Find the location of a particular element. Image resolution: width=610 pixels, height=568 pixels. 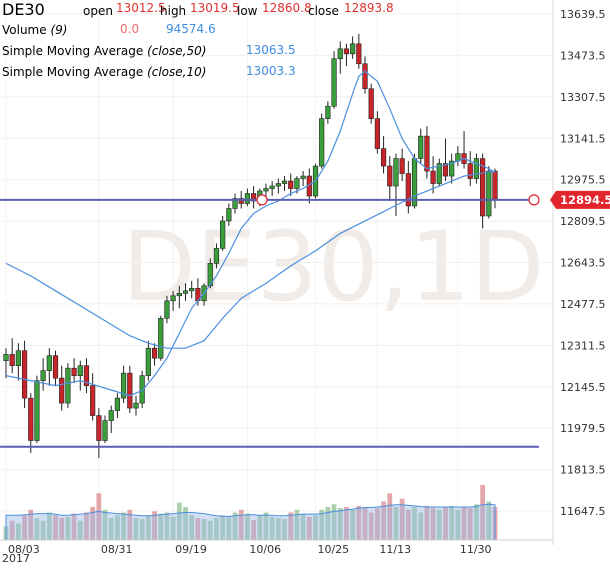

volume-sma-area is located at coordinates (250, 522).